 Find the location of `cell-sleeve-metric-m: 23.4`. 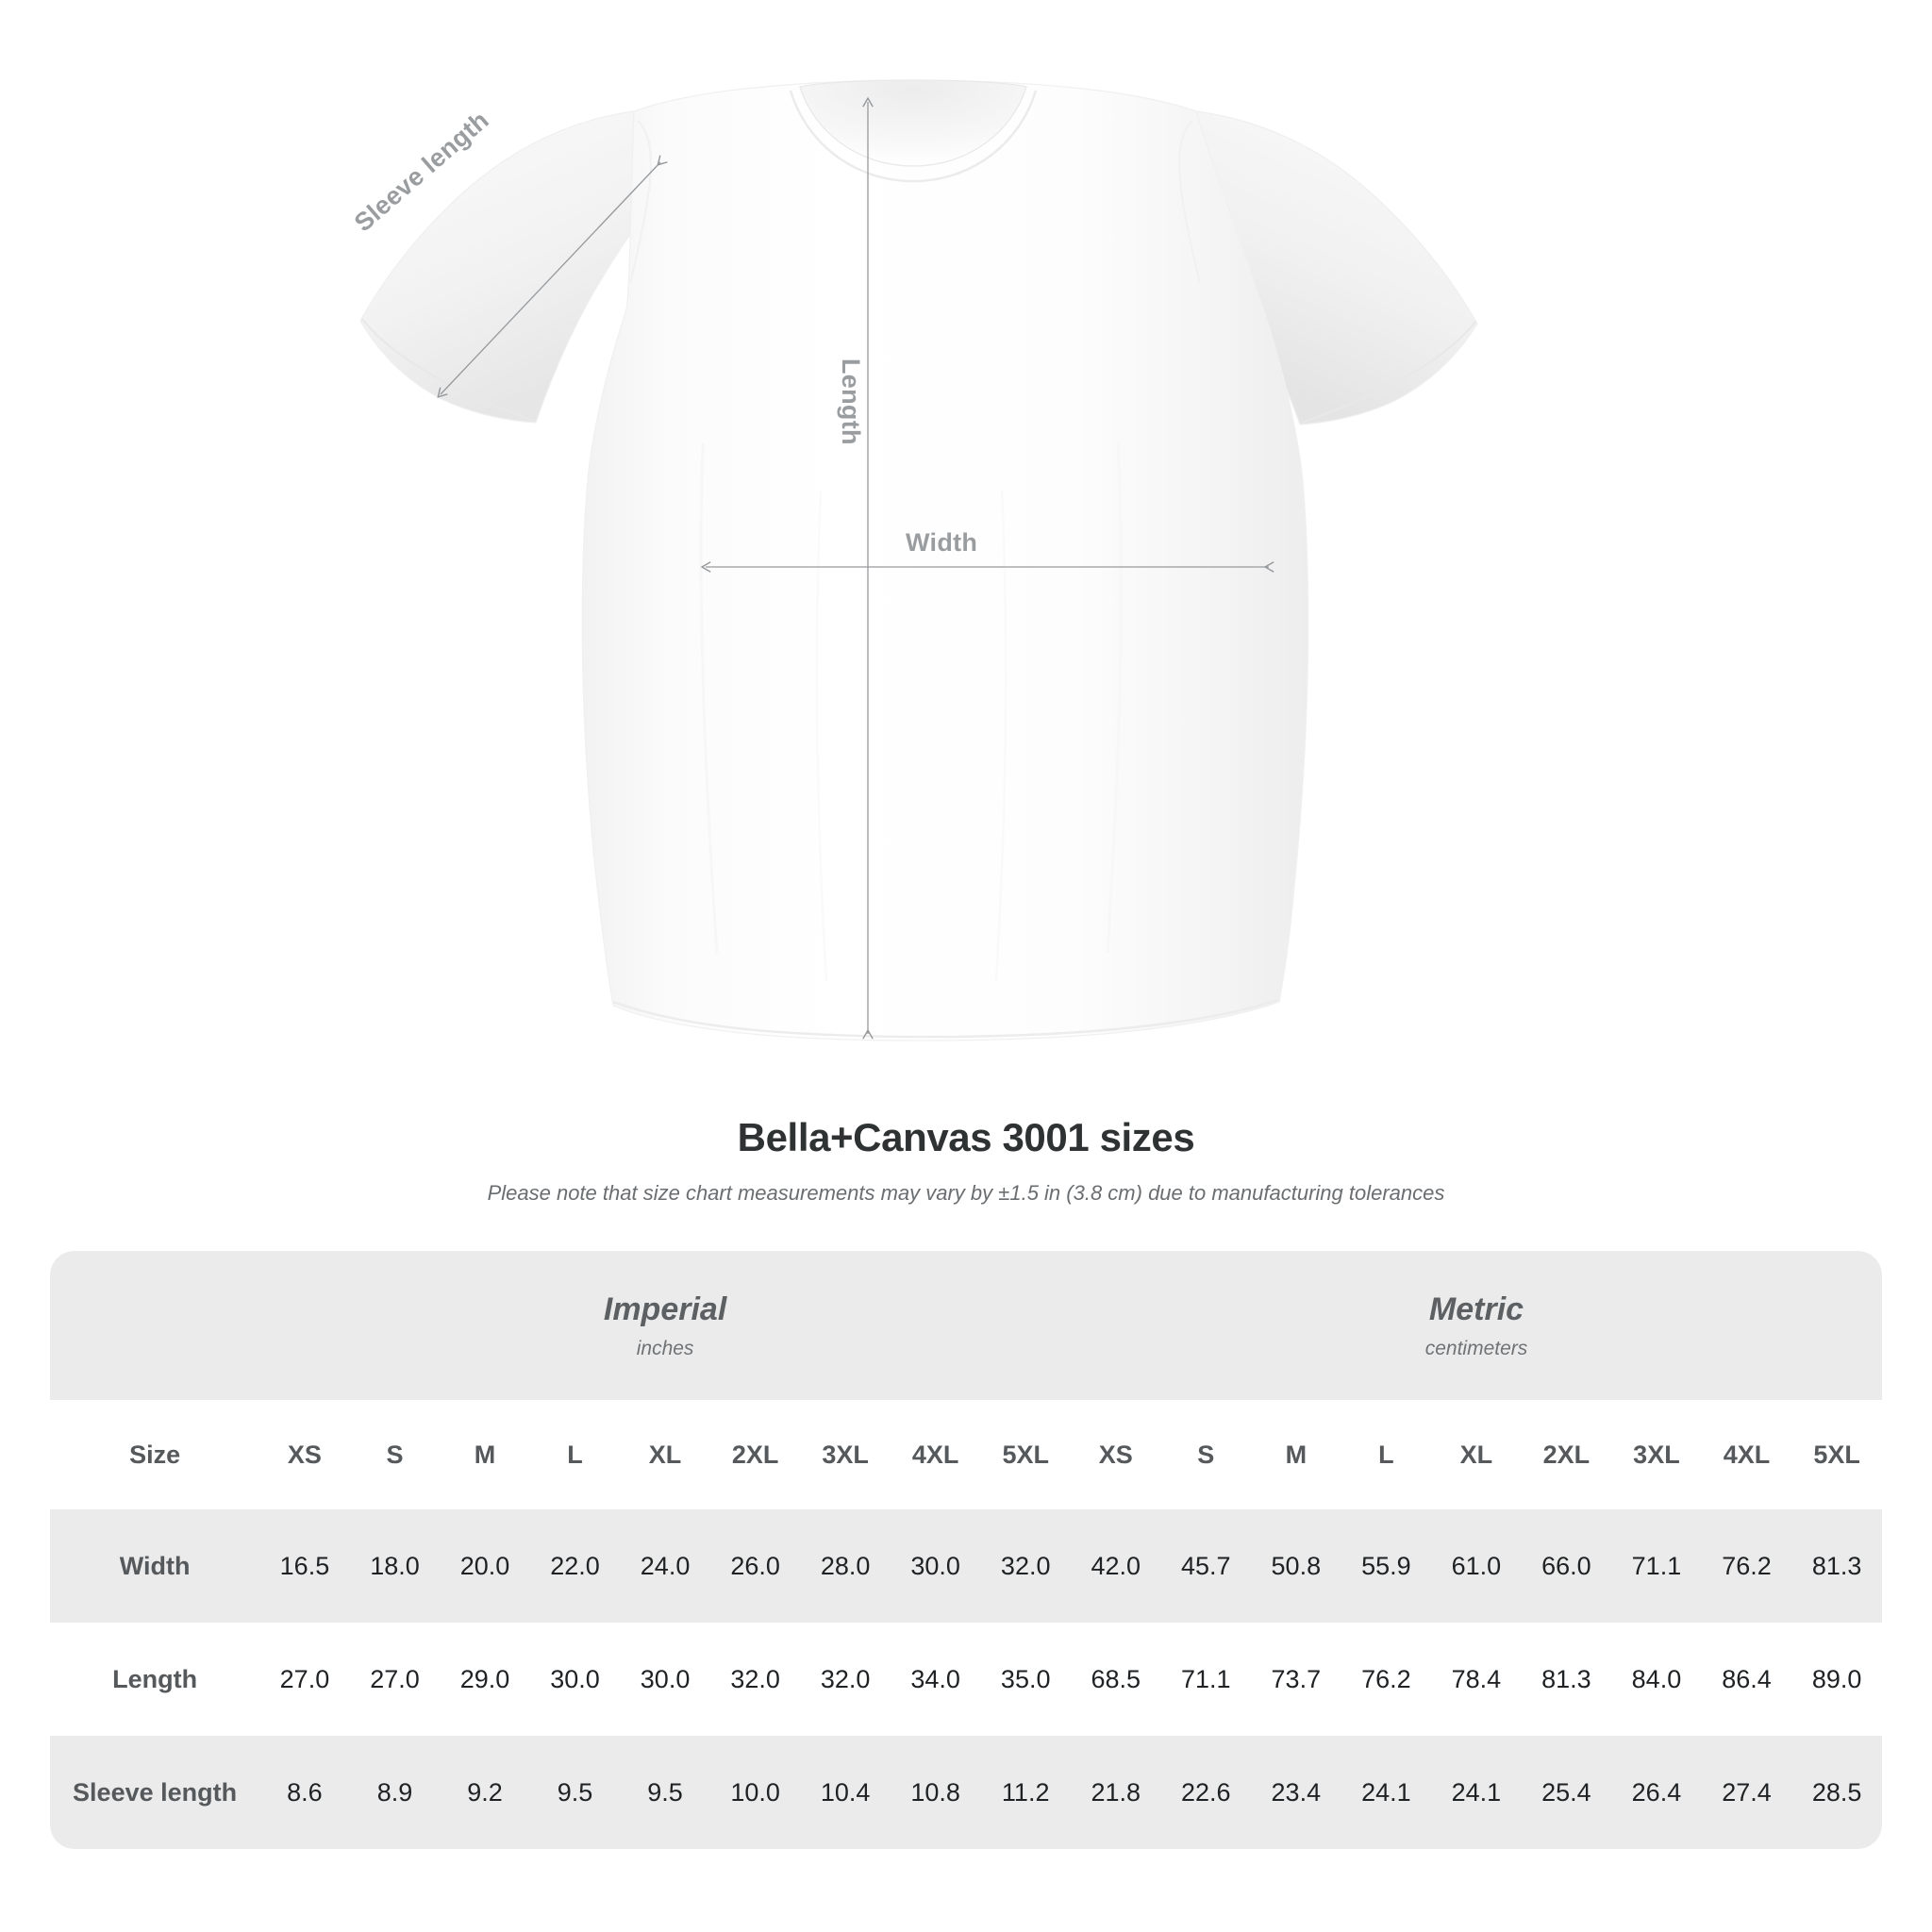

cell-sleeve-metric-m: 23.4 is located at coordinates (1296, 1792).